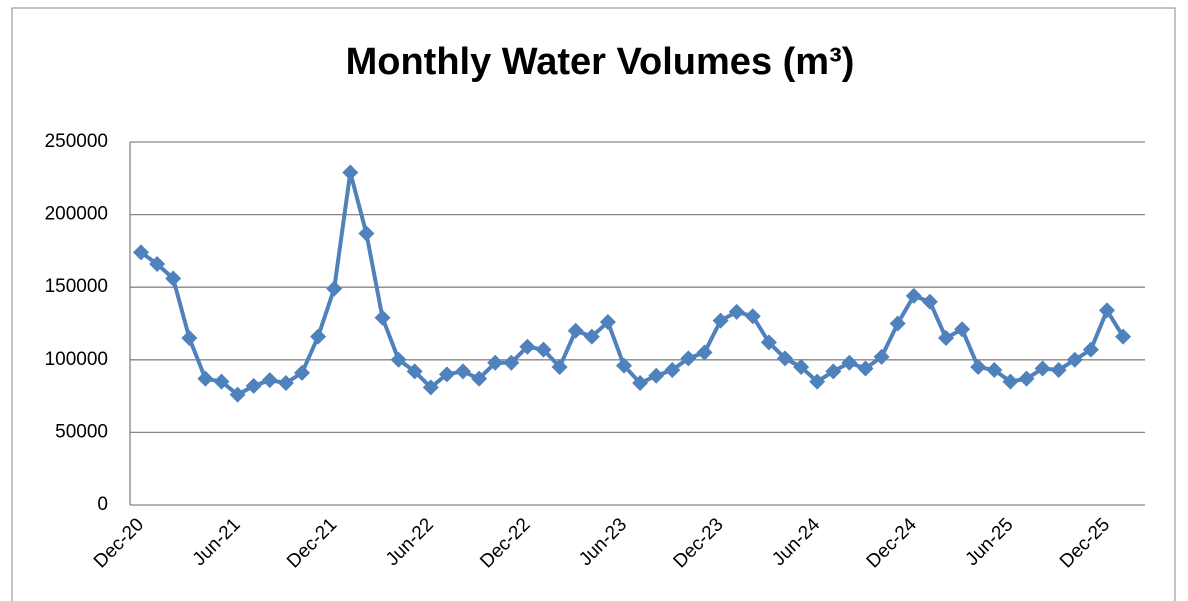  Describe the element at coordinates (76, 214) in the screenshot. I see `y-tick-label: 200000` at that location.